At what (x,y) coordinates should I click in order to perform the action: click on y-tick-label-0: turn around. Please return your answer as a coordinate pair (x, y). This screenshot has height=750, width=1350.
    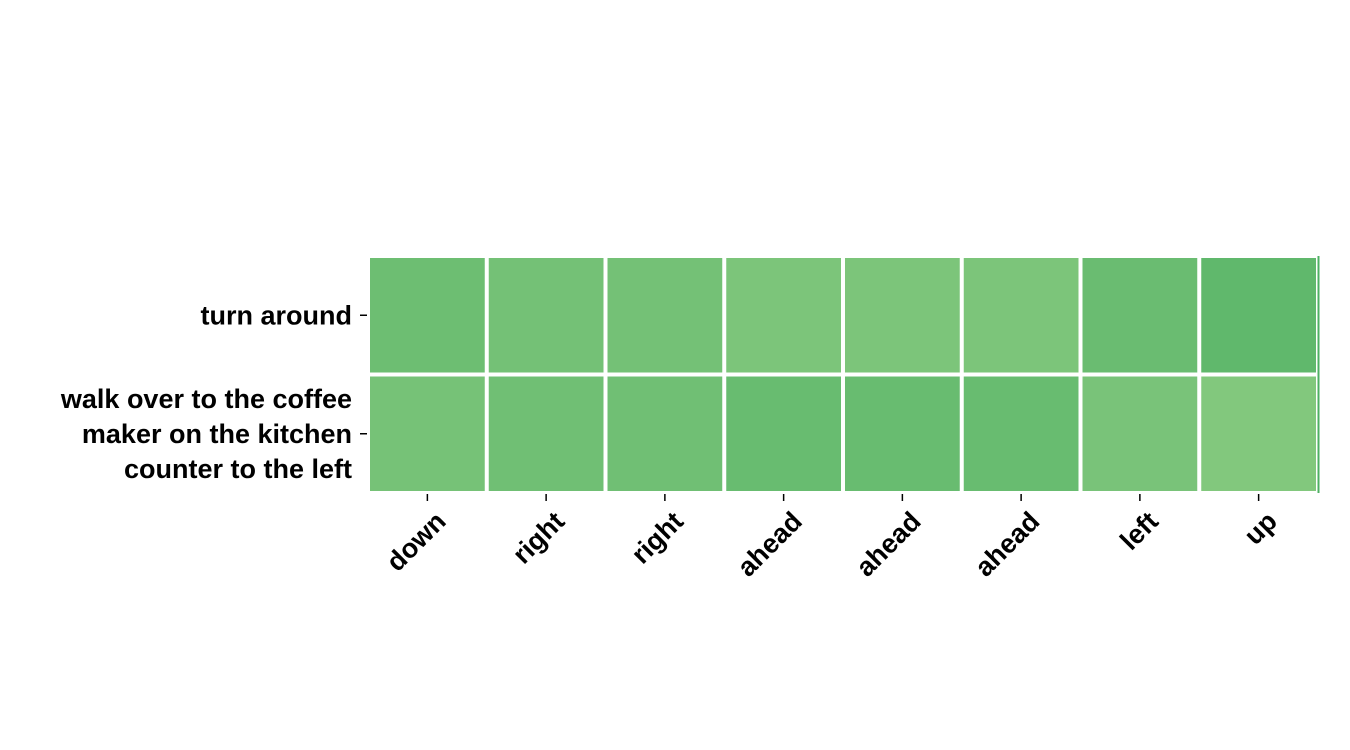
    Looking at the image, I should click on (276, 315).